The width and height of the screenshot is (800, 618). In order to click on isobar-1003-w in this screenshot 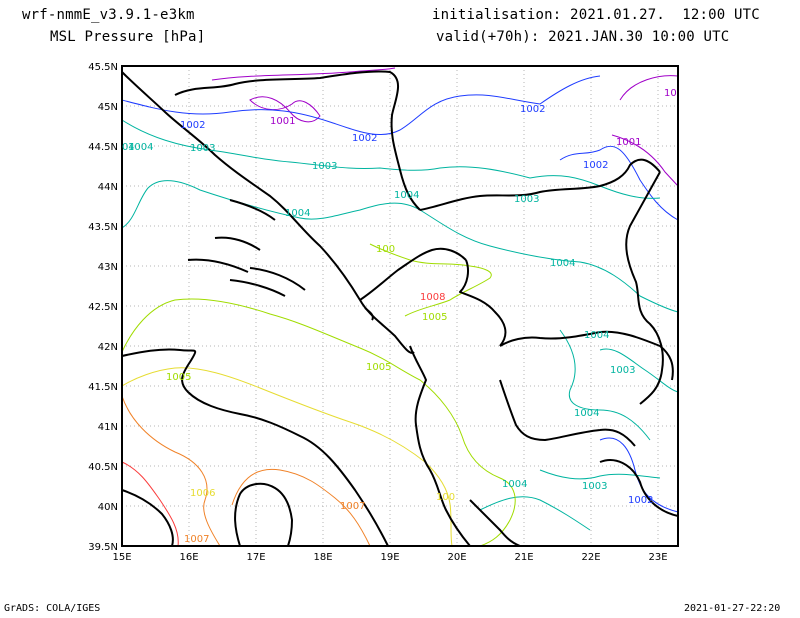, I will do `click(391, 159)`.